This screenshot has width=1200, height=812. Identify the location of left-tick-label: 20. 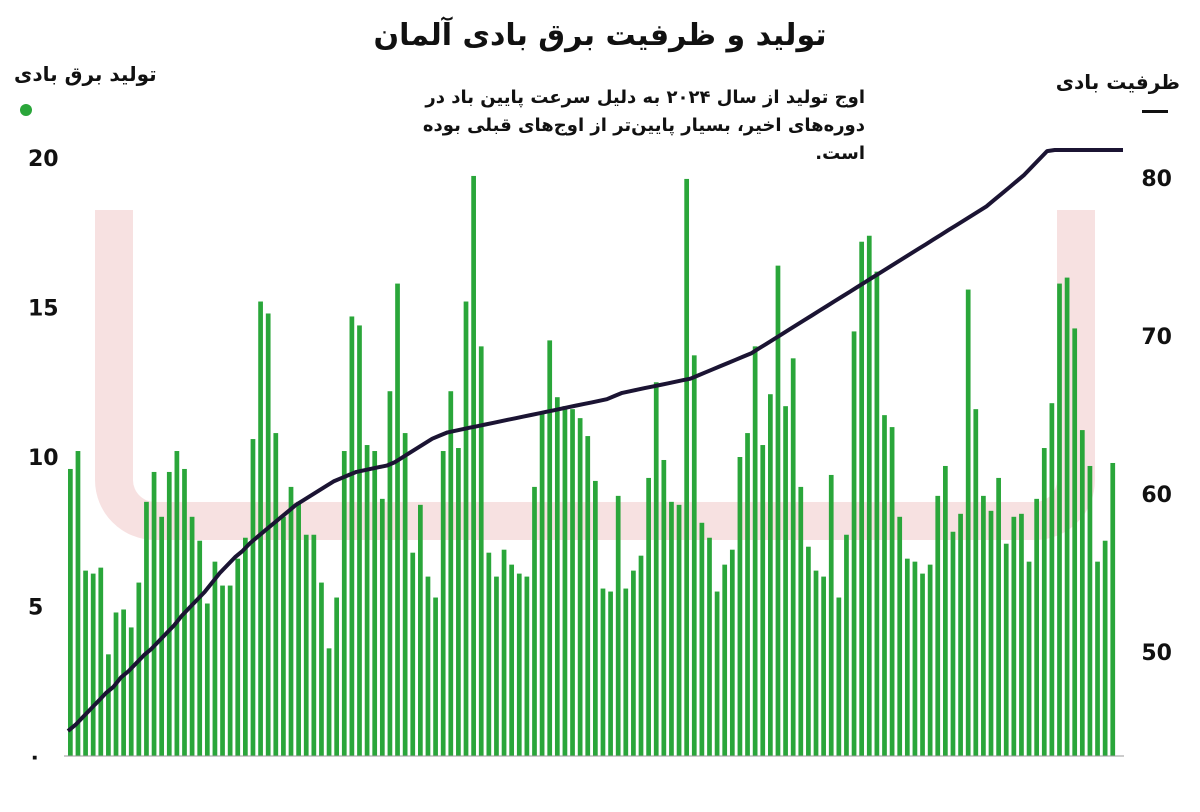
(43, 159).